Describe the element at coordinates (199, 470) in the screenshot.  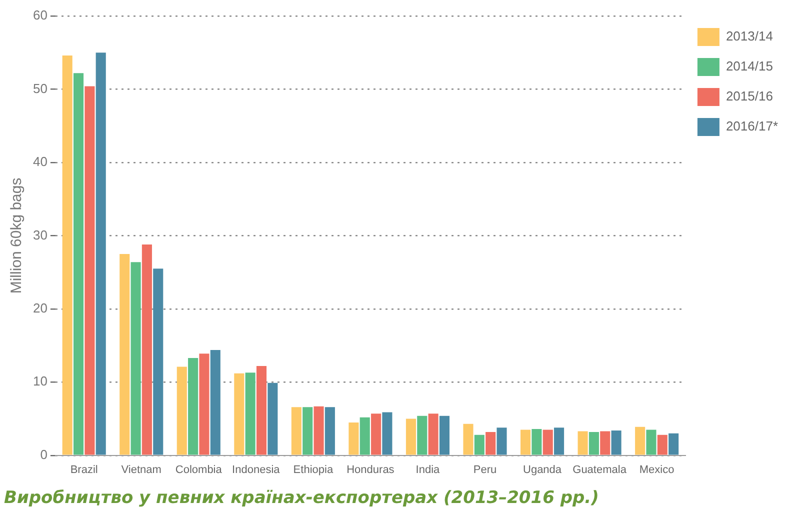
I see `x-tick-label: Colombia` at that location.